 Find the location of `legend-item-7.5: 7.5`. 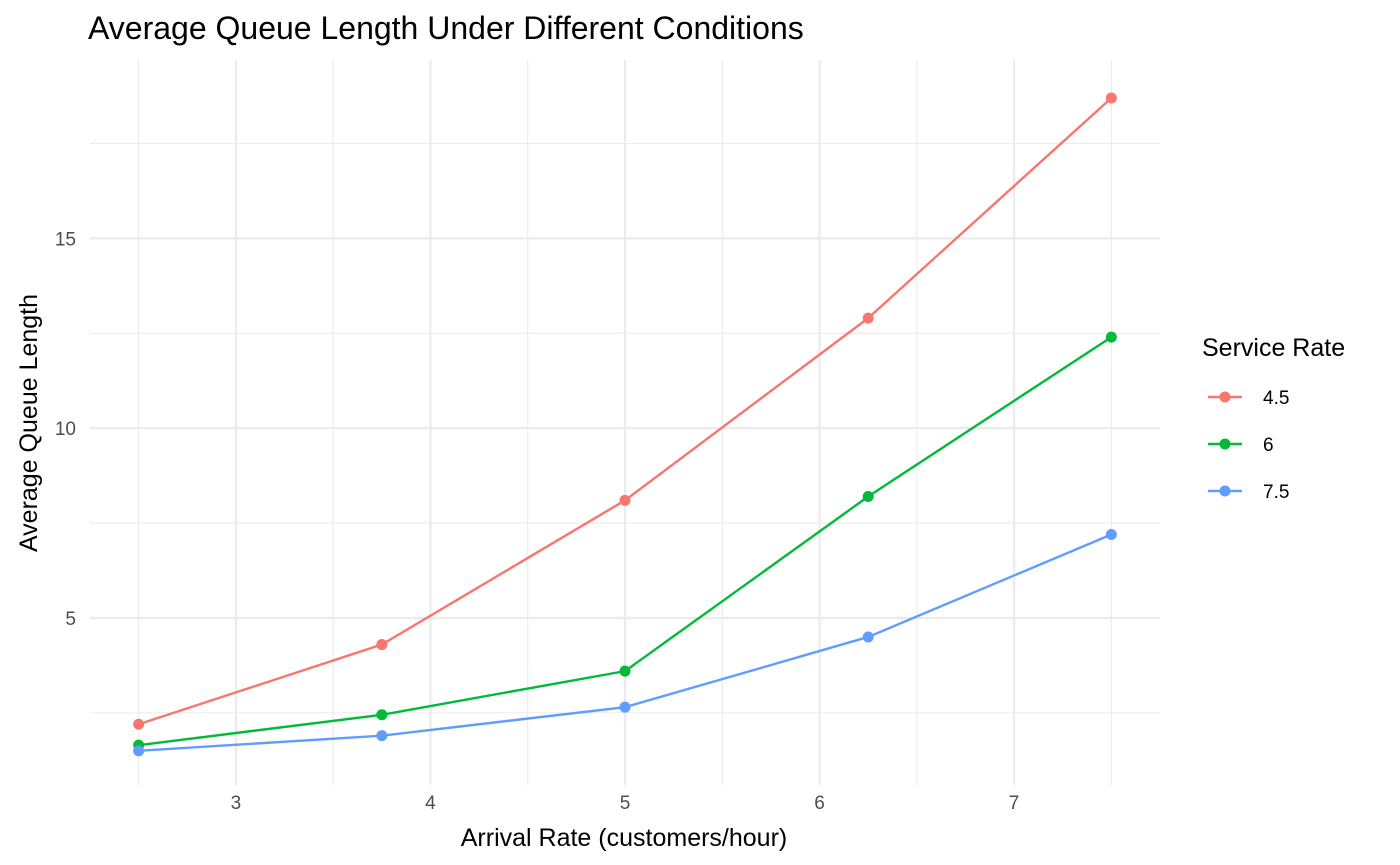

legend-item-7.5: 7.5 is located at coordinates (1248, 492).